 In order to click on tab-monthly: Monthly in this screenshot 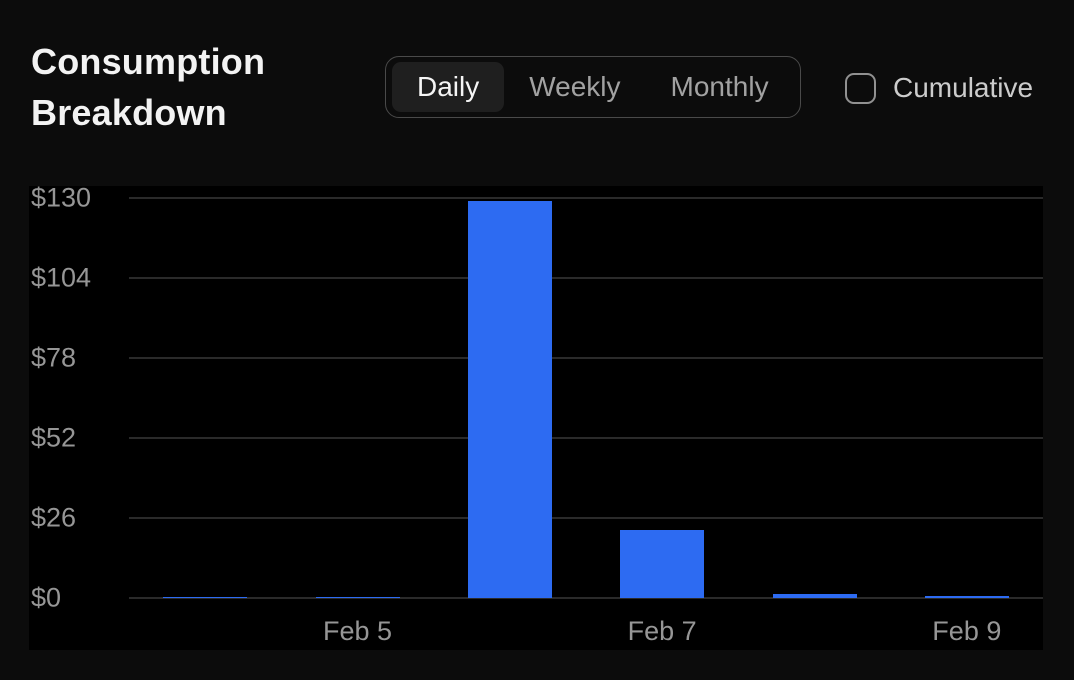, I will do `click(719, 86)`.